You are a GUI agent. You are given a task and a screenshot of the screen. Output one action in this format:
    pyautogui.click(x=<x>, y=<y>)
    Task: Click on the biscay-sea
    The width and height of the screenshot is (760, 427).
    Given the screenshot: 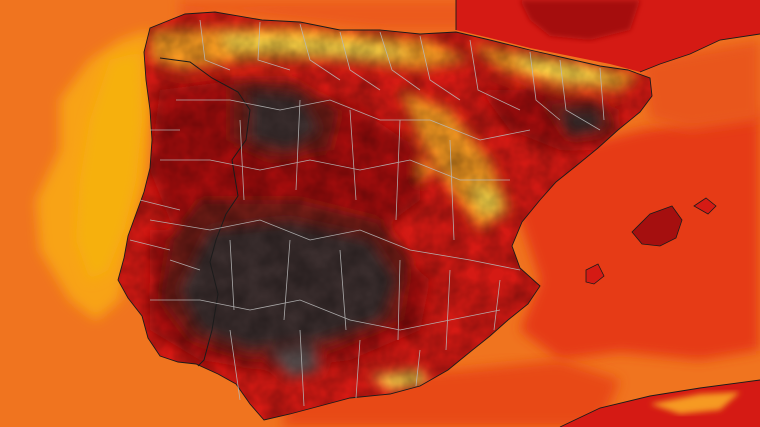 What is the action you would take?
    pyautogui.click(x=325, y=15)
    